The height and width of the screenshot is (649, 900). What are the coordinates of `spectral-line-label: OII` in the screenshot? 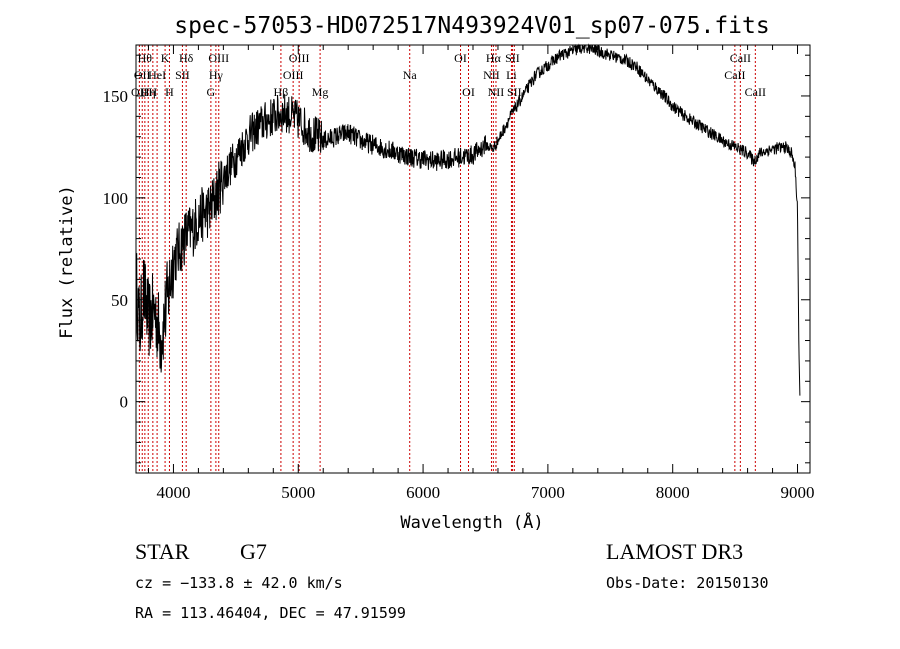 It's located at (142, 75).